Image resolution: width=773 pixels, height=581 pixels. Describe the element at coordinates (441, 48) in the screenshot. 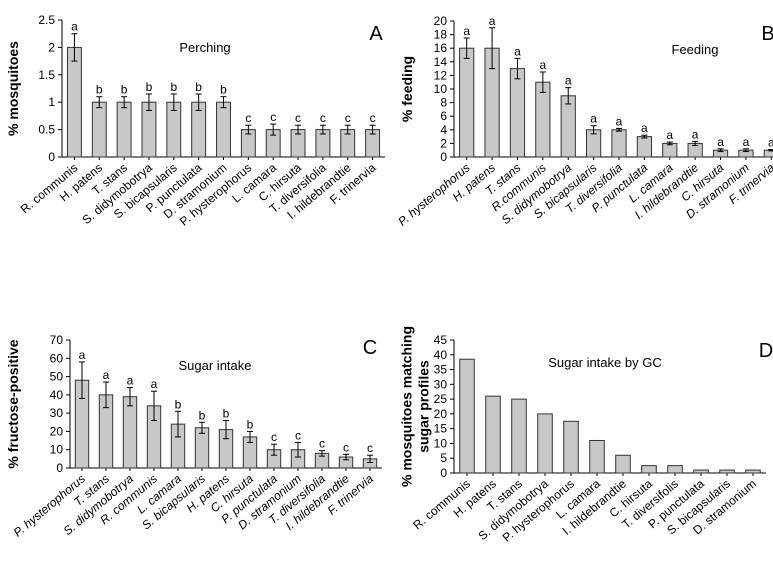

I see `y-tick-label: 16` at that location.